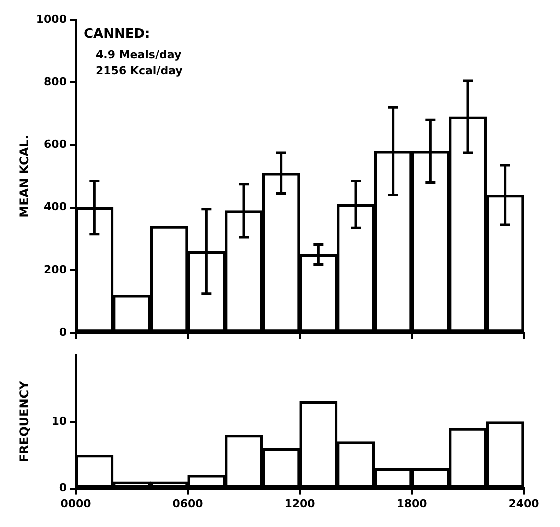 The width and height of the screenshot is (560, 527). What do you see at coordinates (56, 207) in the screenshot?
I see `y-tick-label: 400` at bounding box center [56, 207].